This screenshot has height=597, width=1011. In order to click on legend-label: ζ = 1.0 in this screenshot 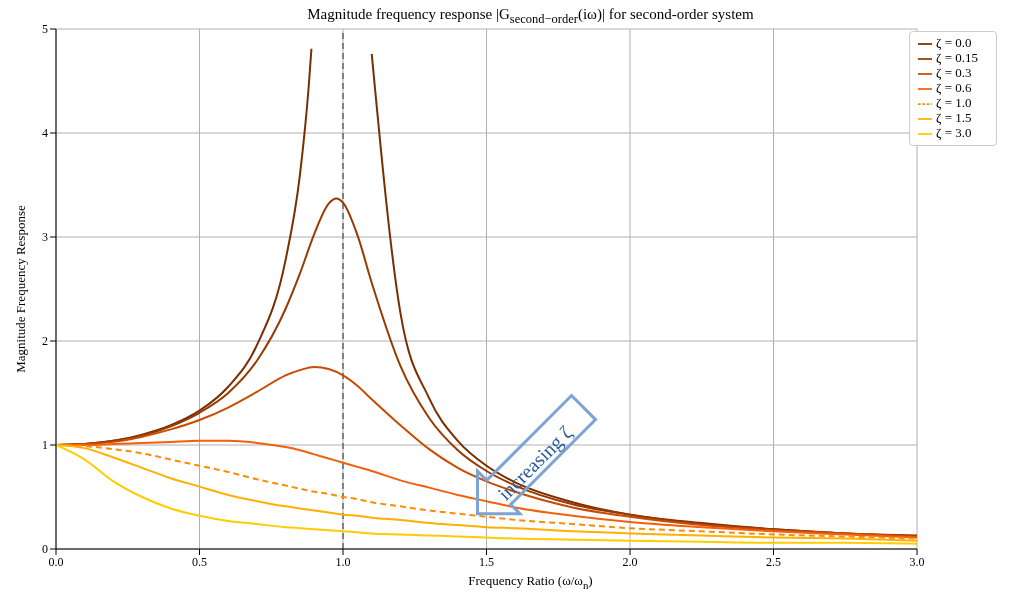, I will do `click(954, 103)`.